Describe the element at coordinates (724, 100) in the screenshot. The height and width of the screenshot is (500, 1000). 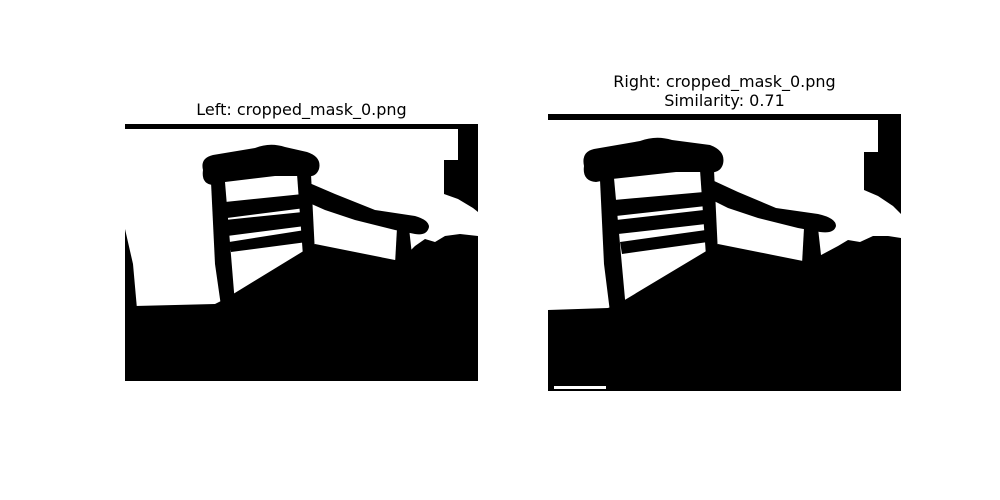
I see `similarity-score: Similarity: 0.71` at that location.